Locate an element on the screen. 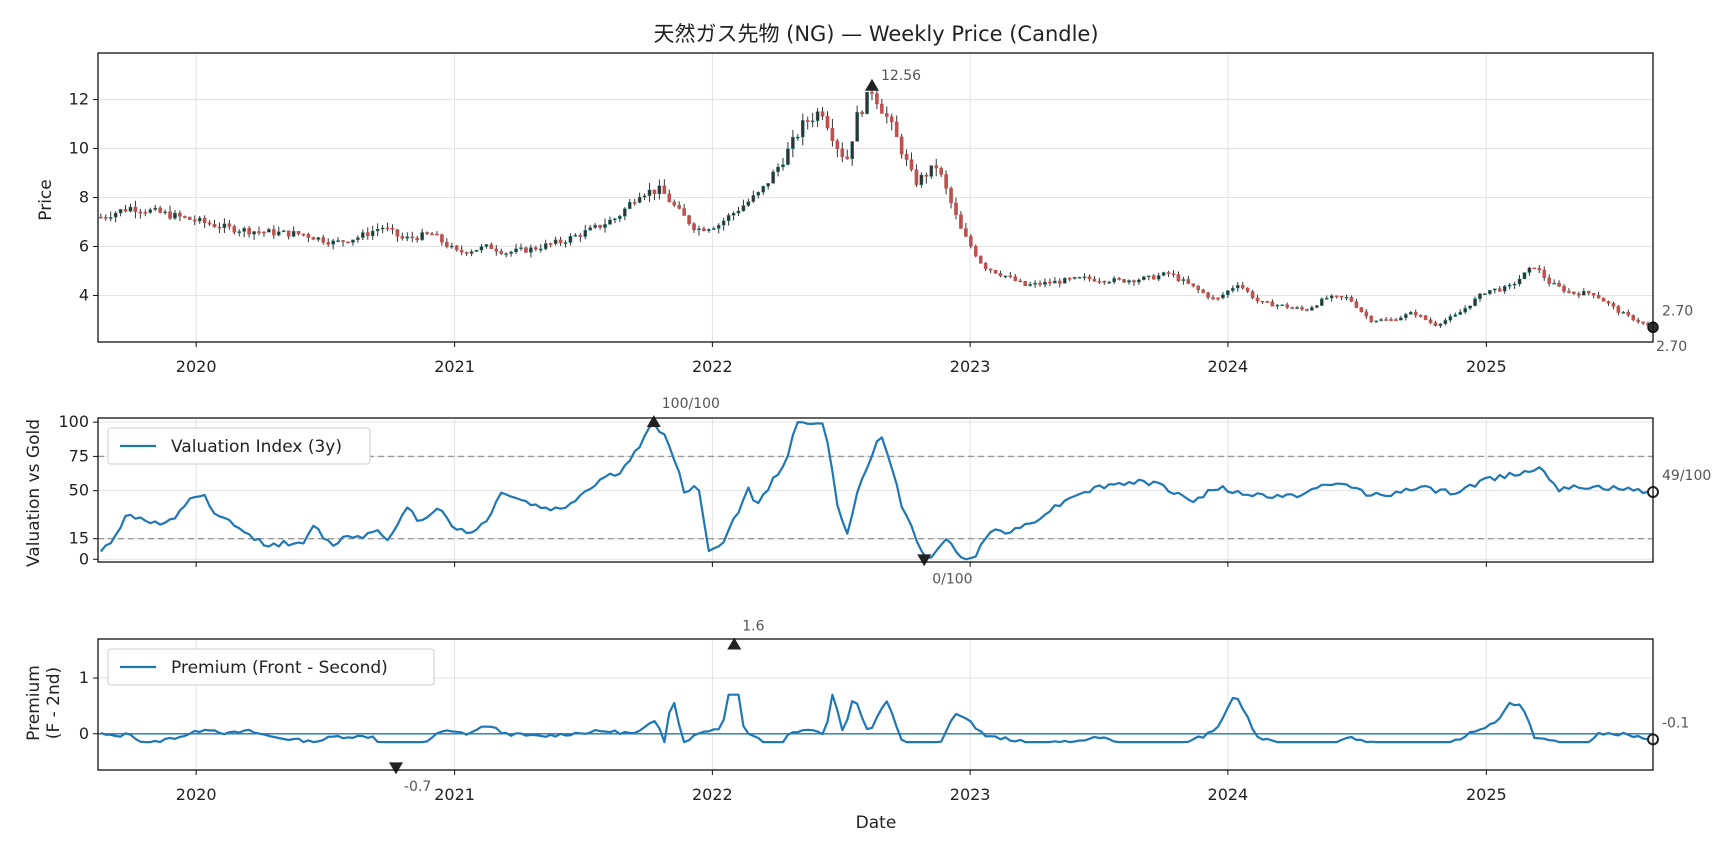 Image resolution: width=1728 pixels, height=849 pixels. y-tick-label: 6 is located at coordinates (84, 245).